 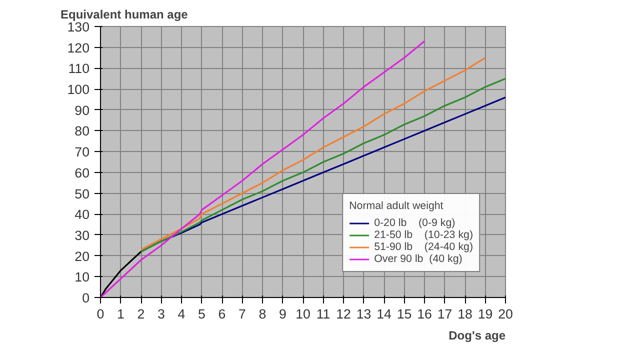 What do you see at coordinates (78, 48) in the screenshot?
I see `y-tick-label: 120` at bounding box center [78, 48].